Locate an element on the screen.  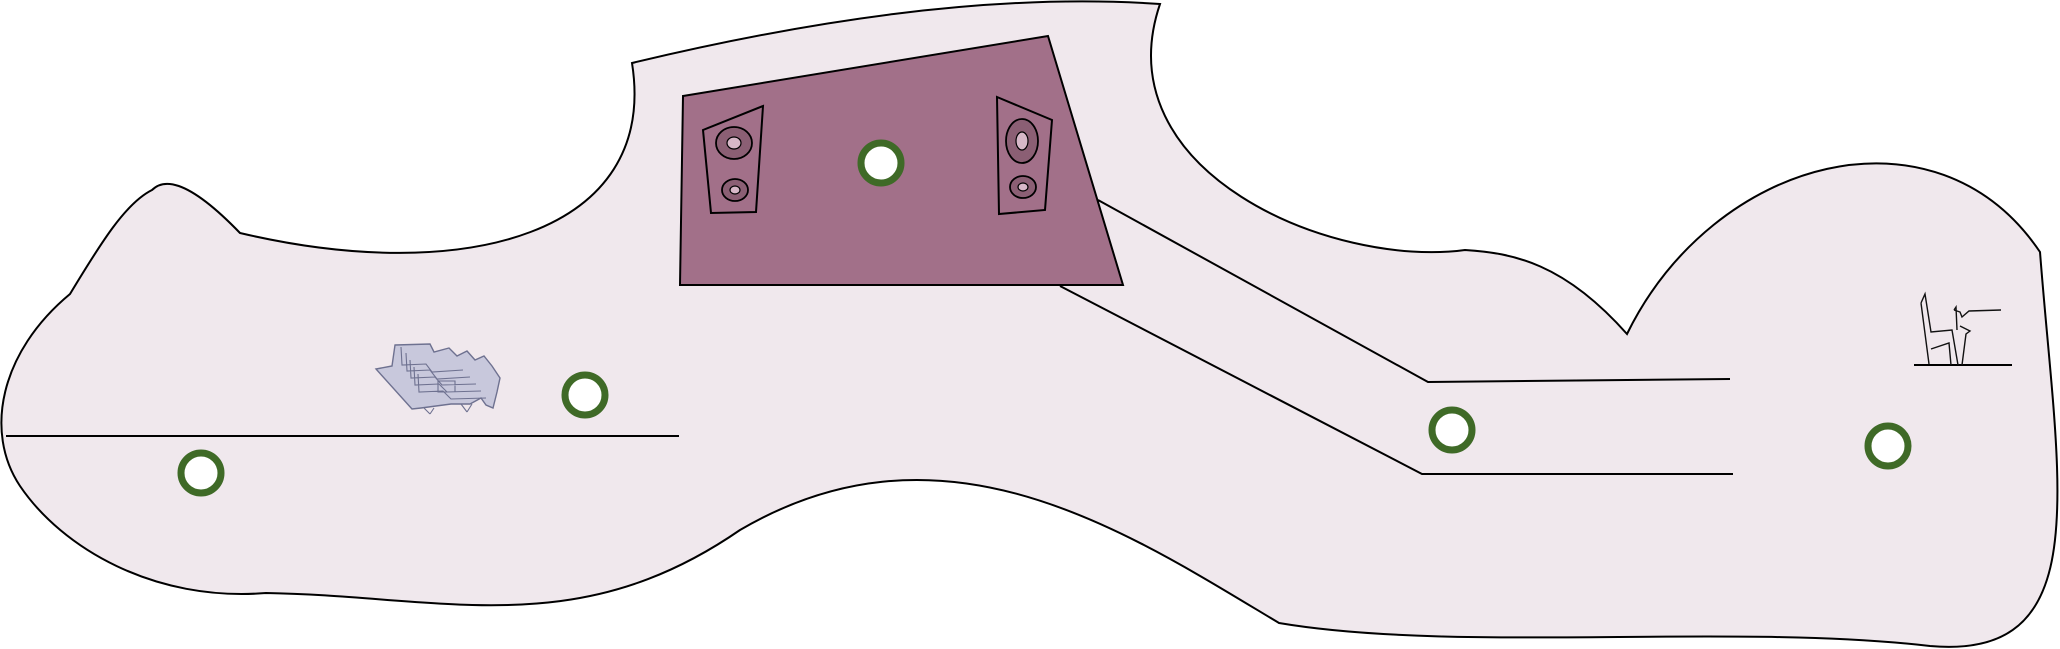
corridor-line-upper is located at coordinates (1414, 291).